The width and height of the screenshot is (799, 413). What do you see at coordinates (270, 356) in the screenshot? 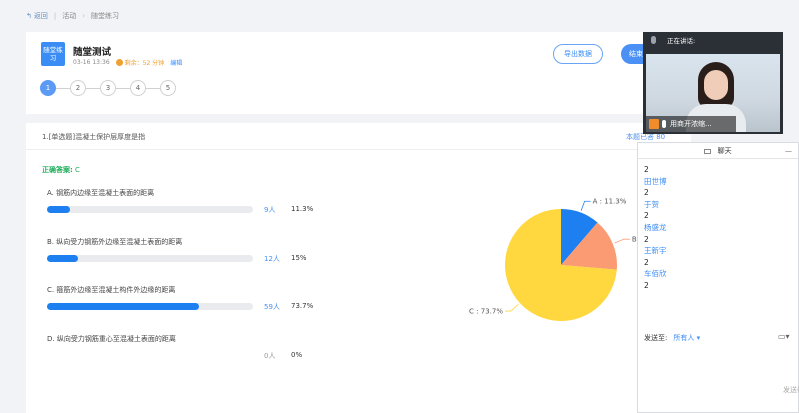
I see `option-count: 0人` at bounding box center [270, 356].